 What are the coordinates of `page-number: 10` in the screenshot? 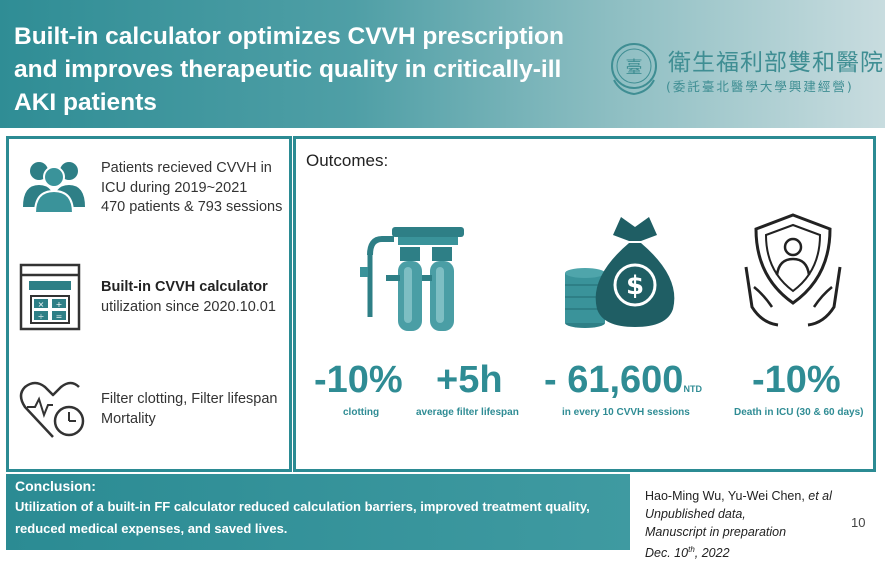 It's located at (858, 522).